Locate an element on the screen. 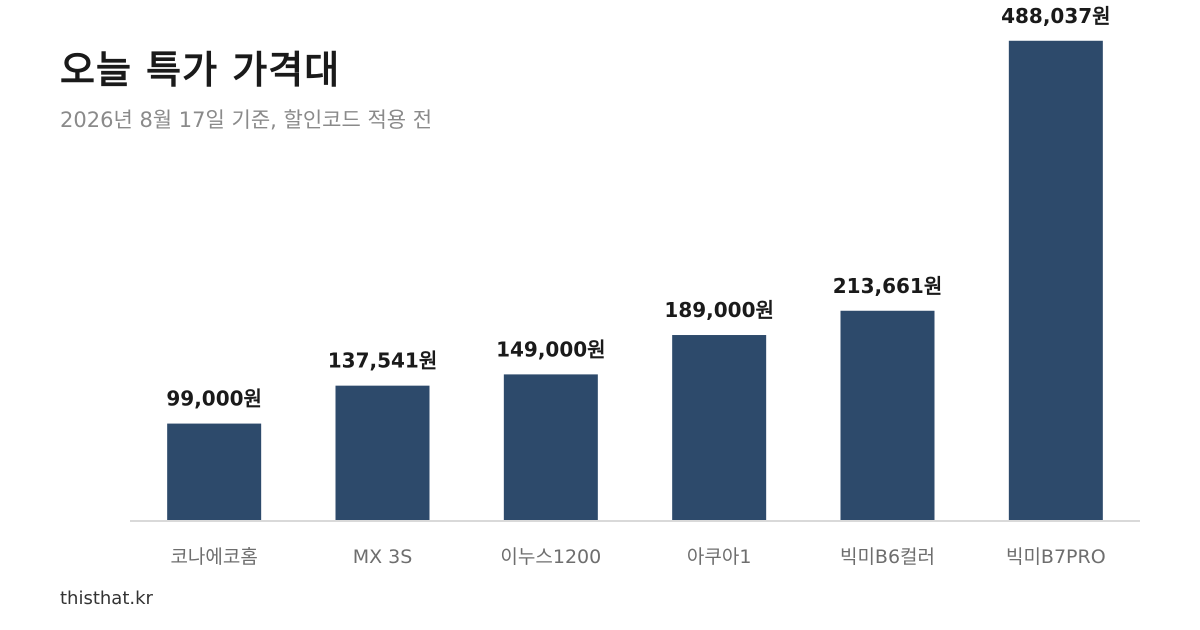 This screenshot has width=1200, height=630. category-label-2: MX 3S is located at coordinates (383, 557).